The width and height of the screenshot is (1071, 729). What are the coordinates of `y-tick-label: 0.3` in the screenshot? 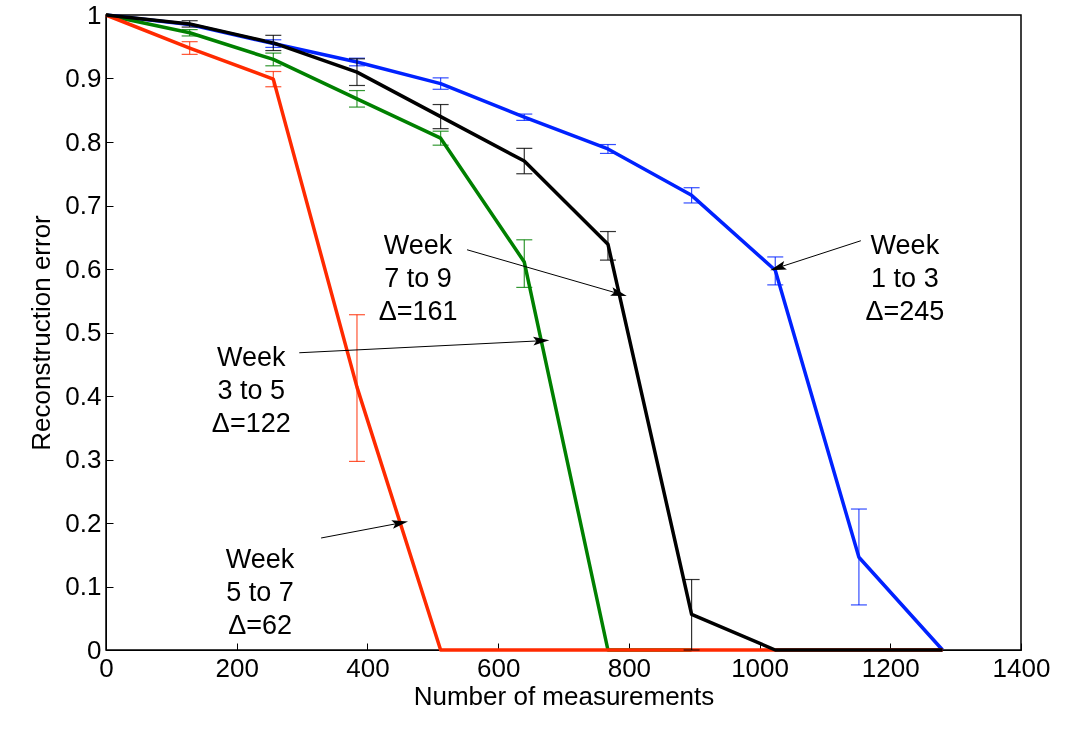 It's located at (83, 459).